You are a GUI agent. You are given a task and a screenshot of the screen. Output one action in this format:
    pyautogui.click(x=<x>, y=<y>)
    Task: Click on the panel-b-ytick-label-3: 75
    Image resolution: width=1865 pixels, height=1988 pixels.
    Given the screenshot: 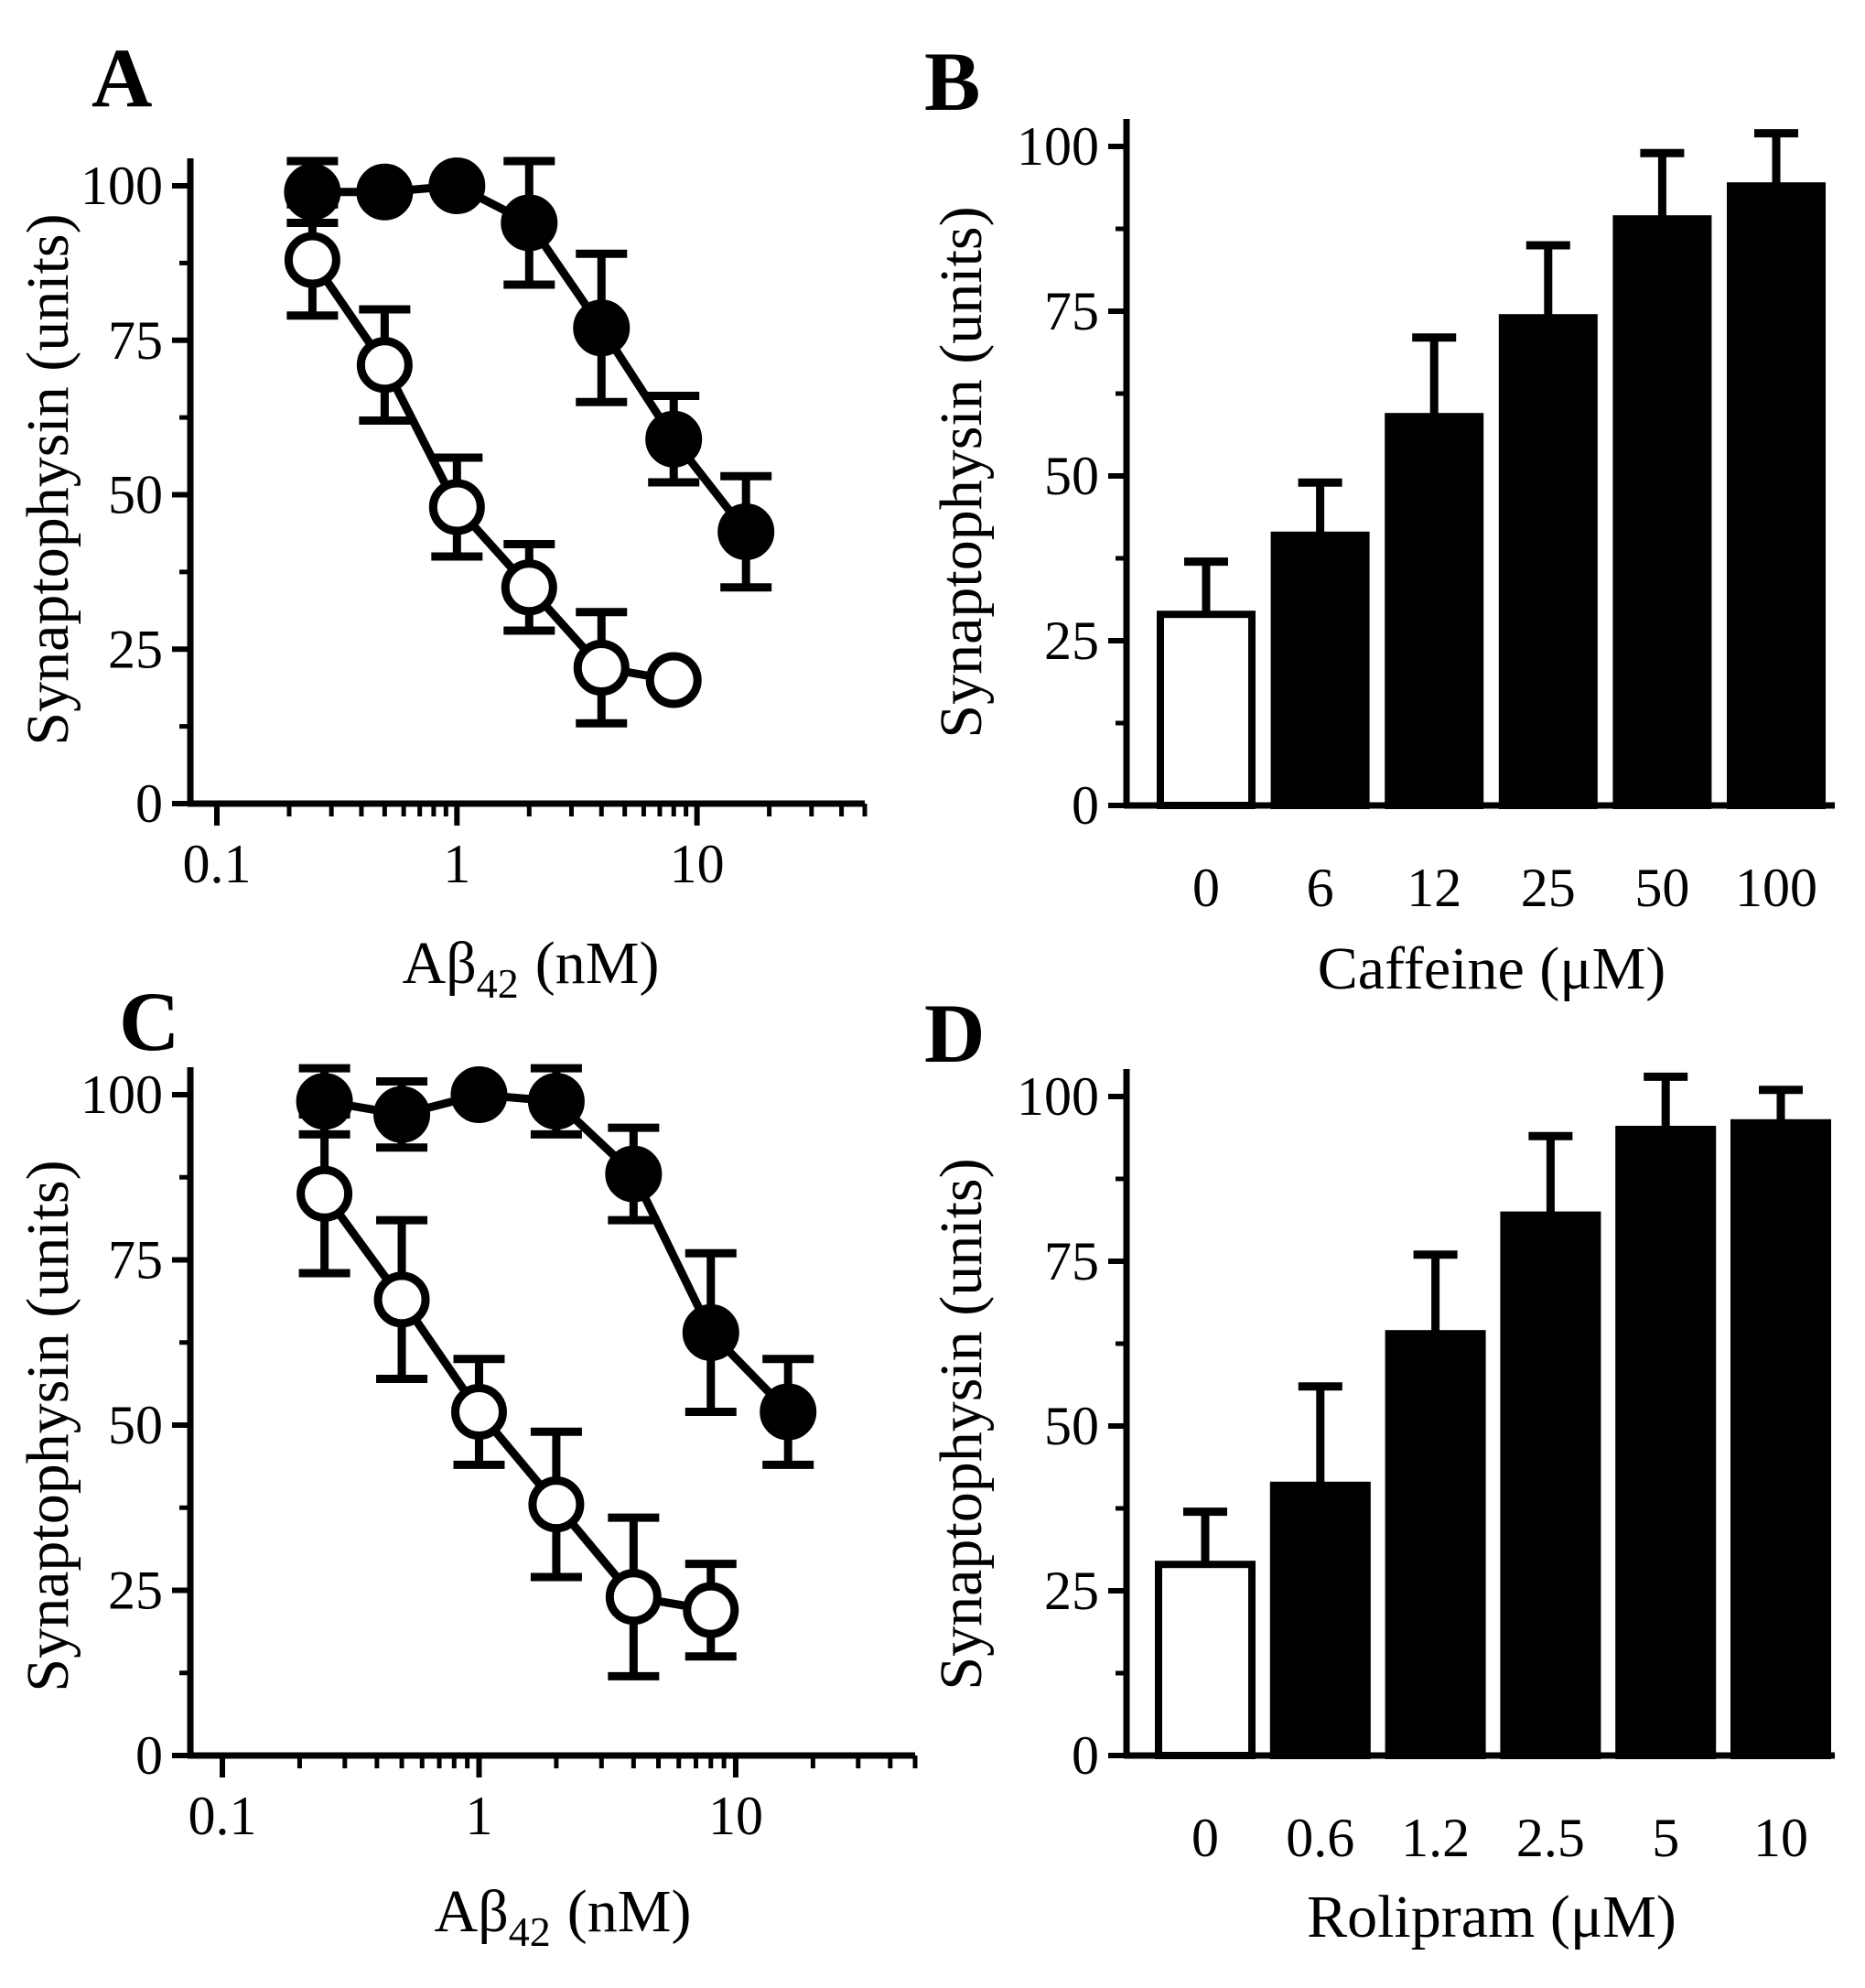 What is the action you would take?
    pyautogui.click(x=1072, y=311)
    